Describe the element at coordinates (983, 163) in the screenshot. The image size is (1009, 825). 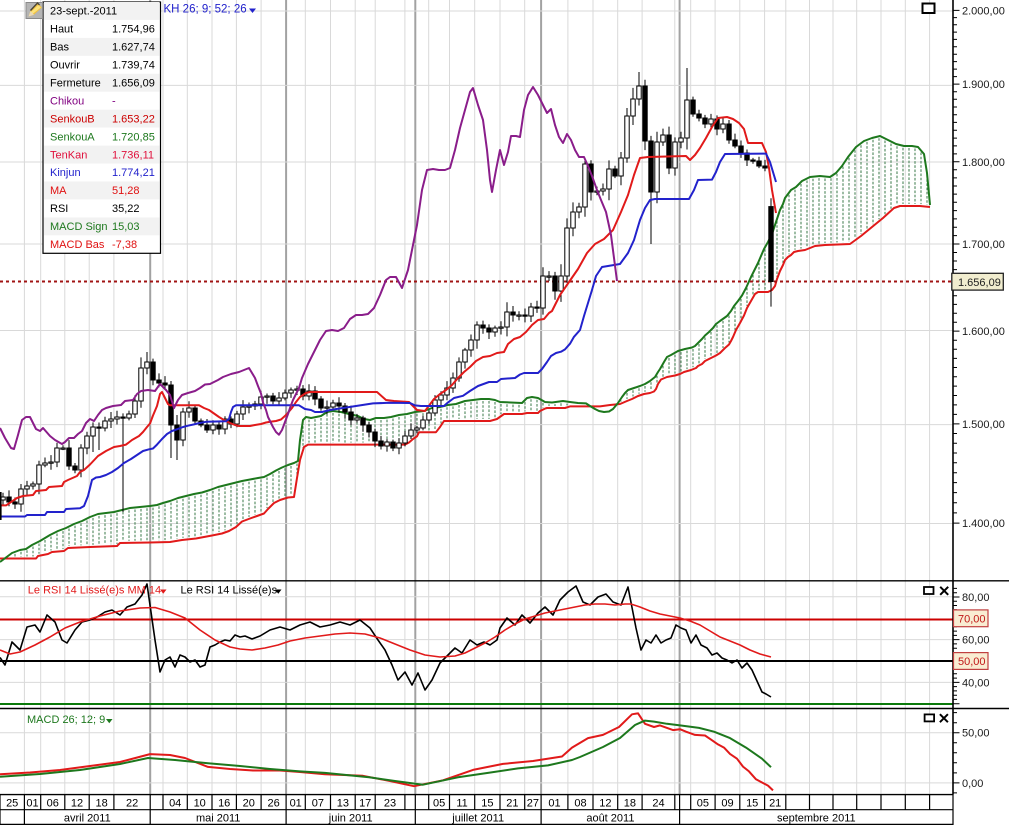
I see `svg-text: 1.800,00` at that location.